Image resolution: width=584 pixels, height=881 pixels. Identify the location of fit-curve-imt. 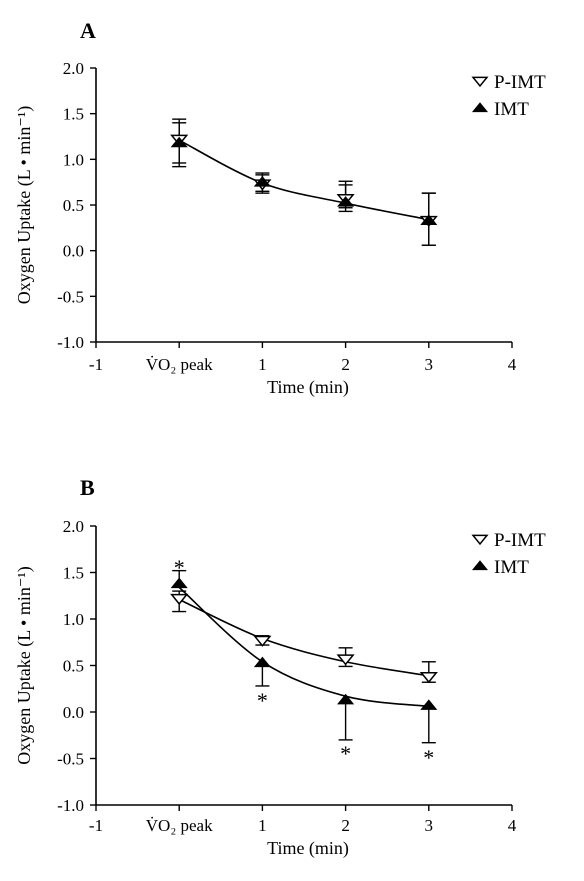
(303, 647).